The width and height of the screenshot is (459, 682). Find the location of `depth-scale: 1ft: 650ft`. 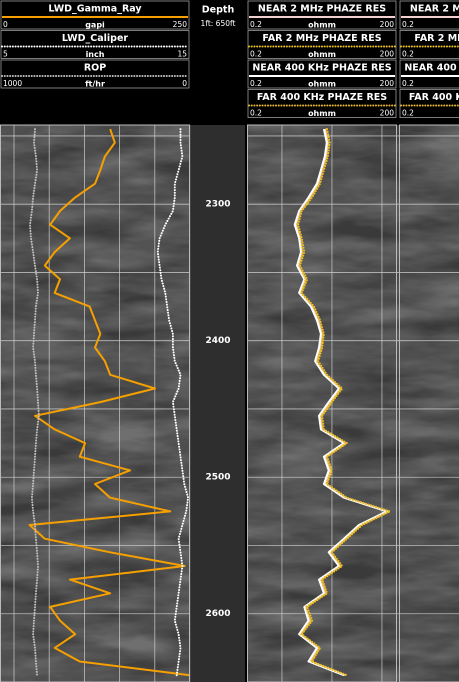

depth-scale: 1ft: 650ft is located at coordinates (218, 23).